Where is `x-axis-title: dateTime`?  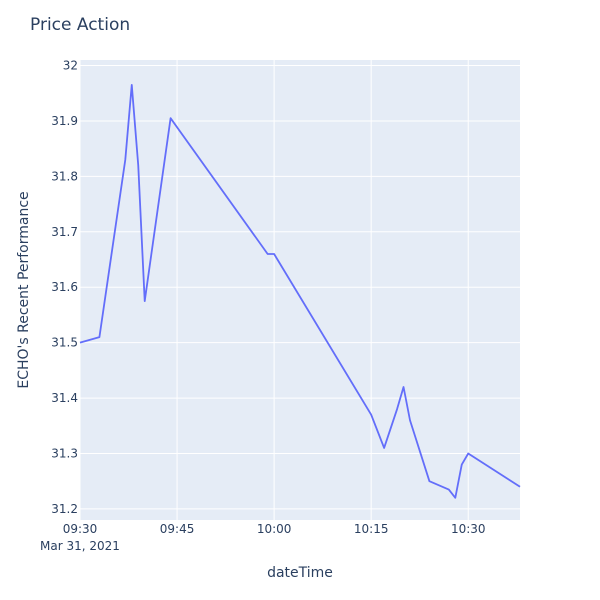 x-axis-title: dateTime is located at coordinates (300, 573).